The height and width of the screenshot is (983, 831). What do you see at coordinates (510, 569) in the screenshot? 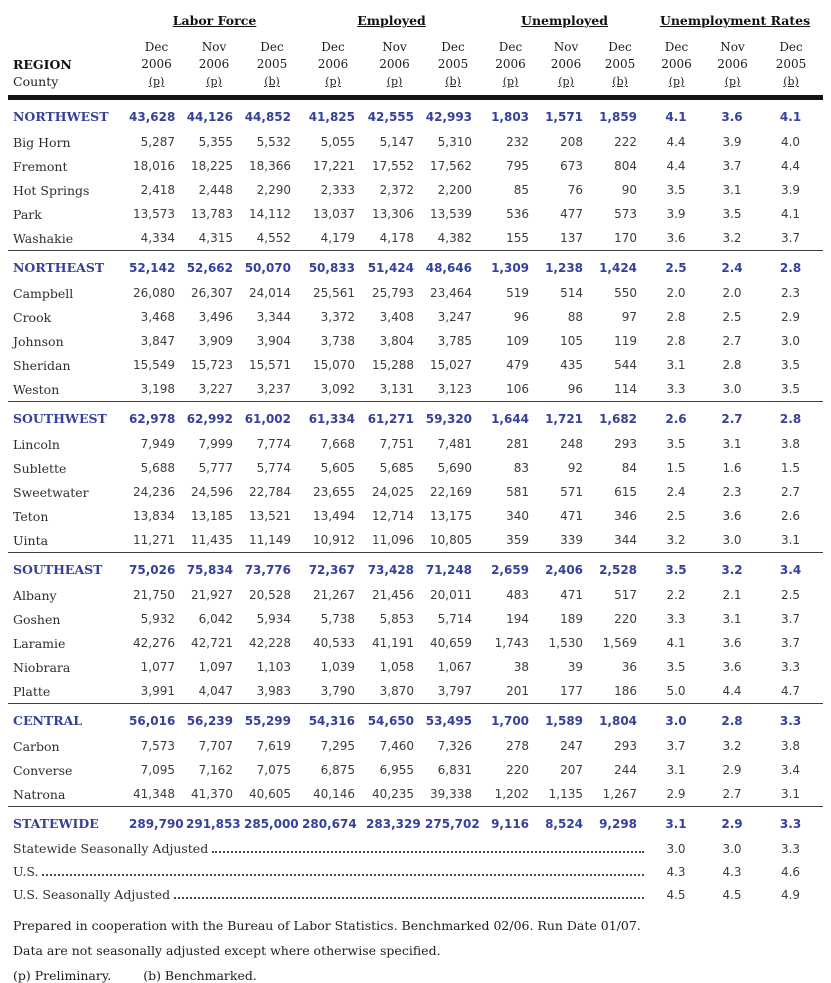
I see `region-value: 2,659` at bounding box center [510, 569].